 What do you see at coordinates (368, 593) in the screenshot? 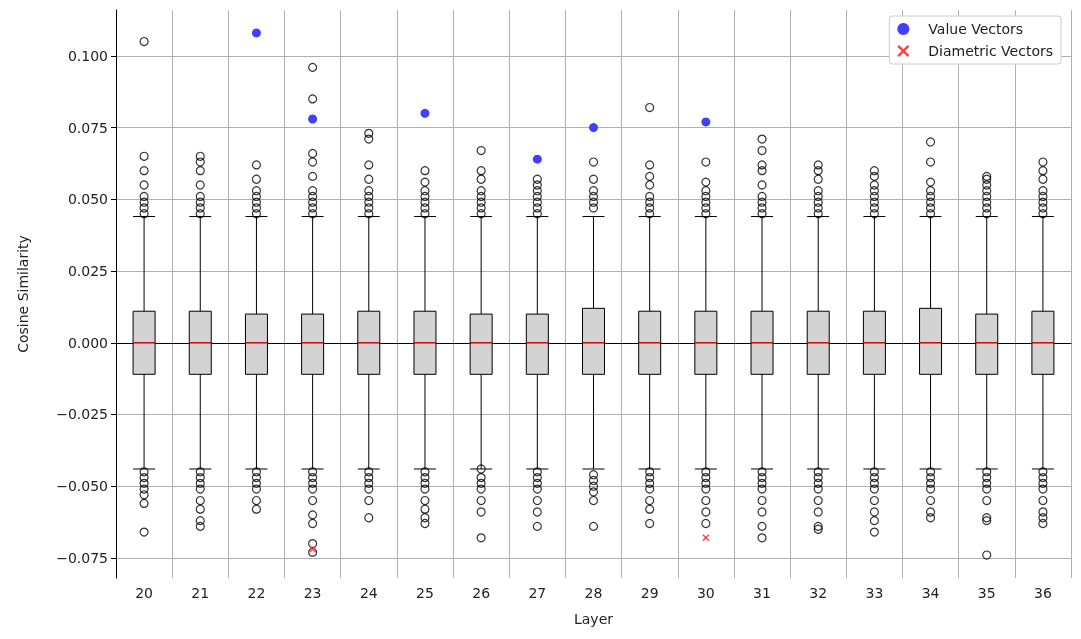
I see `x-tick-label: 24` at bounding box center [368, 593].